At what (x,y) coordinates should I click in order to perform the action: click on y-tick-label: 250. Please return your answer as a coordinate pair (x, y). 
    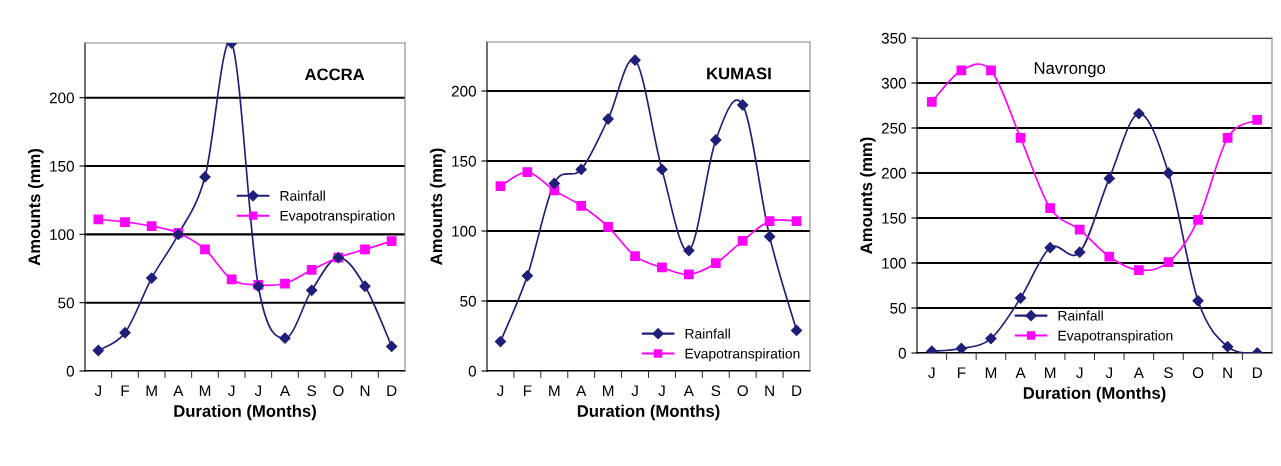
    Looking at the image, I should click on (893, 128).